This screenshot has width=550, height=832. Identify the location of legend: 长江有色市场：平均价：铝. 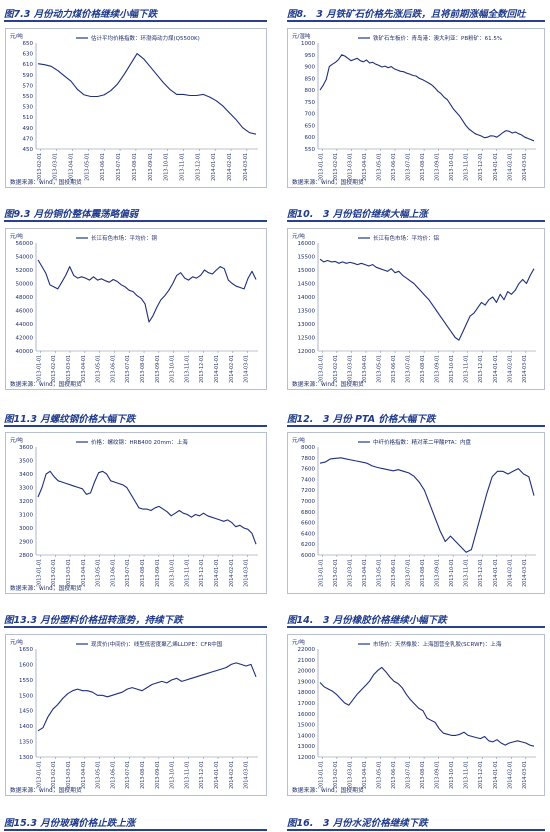
(399, 238).